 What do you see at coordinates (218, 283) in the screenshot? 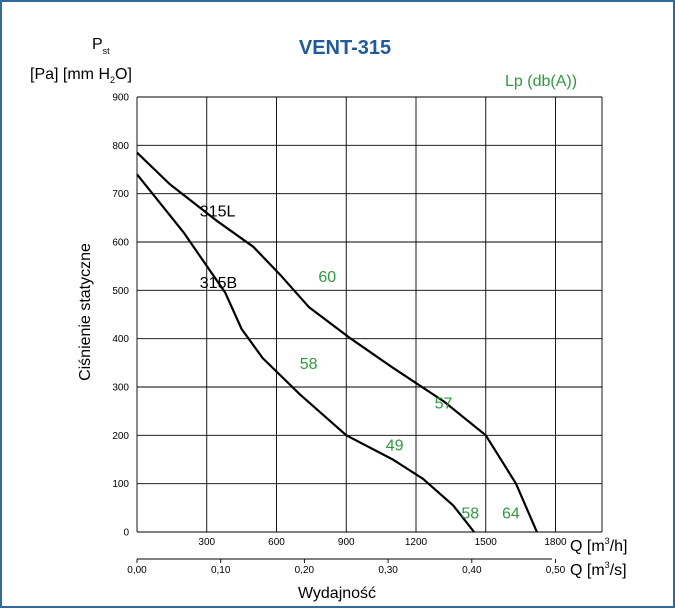
I see `series-label-315b: 315B` at bounding box center [218, 283].